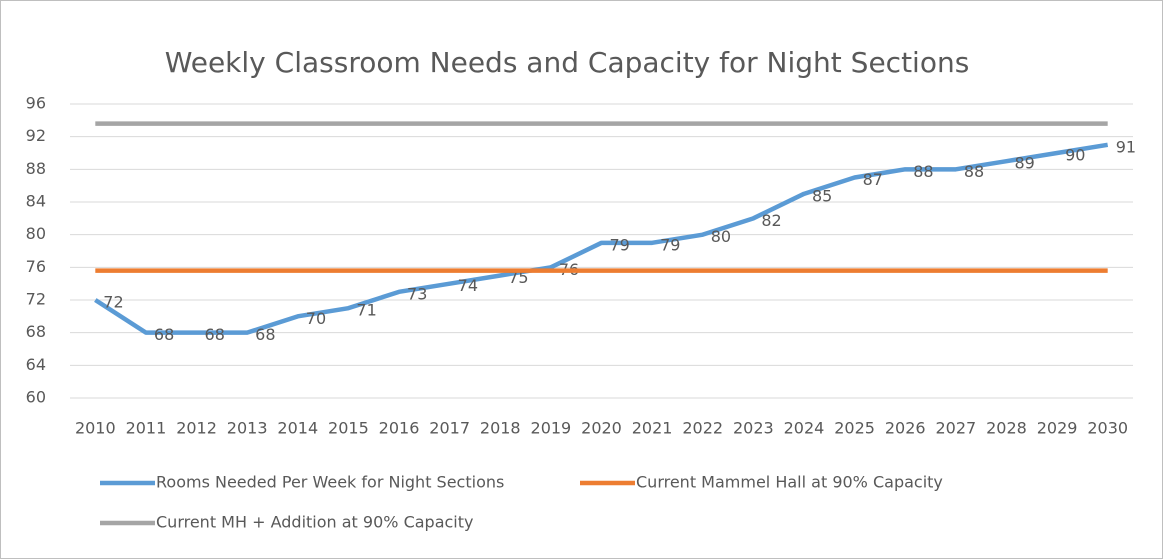 The image size is (1163, 559). What do you see at coordinates (314, 522) in the screenshot?
I see `legend-label: Current MH + Addition at 90% Capacity` at bounding box center [314, 522].